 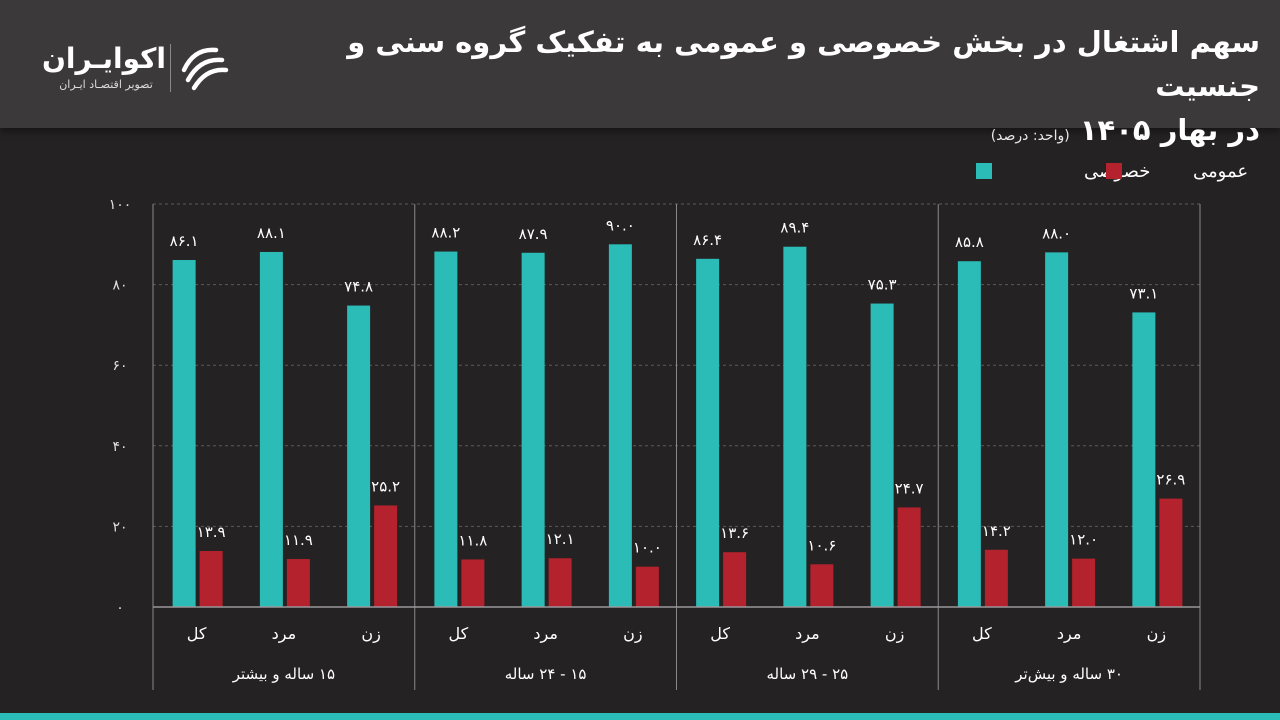 I want to click on data-label-public: ۱۳.۶, so click(x=734, y=533).